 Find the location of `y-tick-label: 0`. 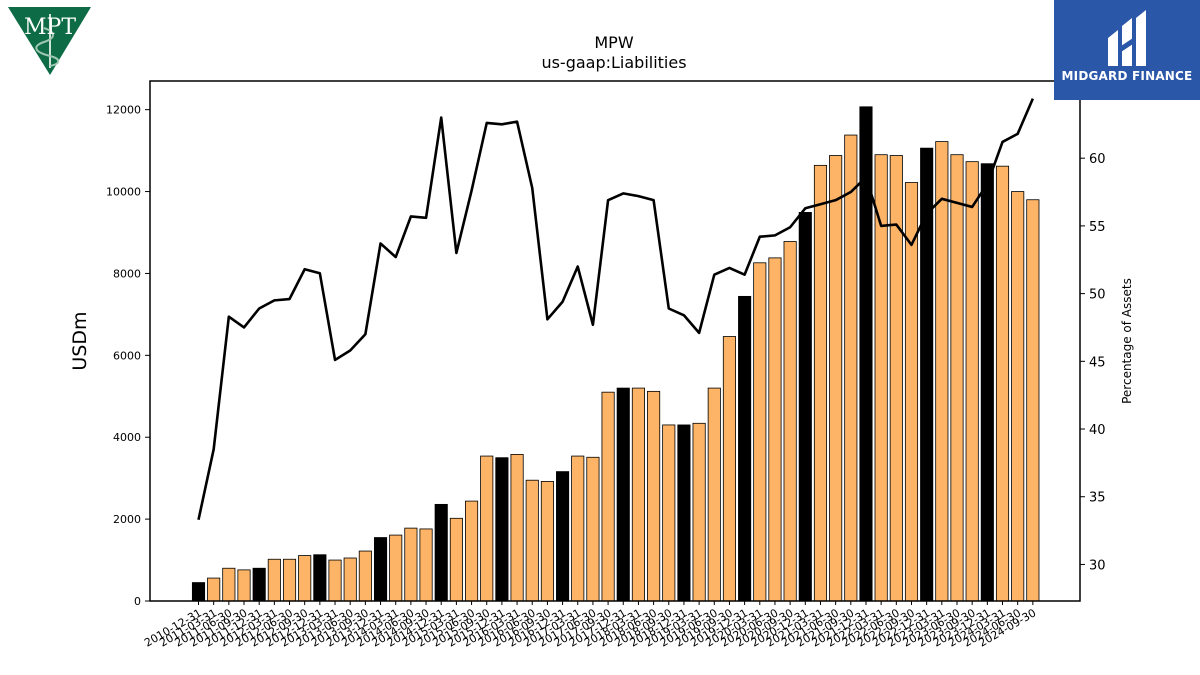

y-tick-label: 0 is located at coordinates (137, 601).